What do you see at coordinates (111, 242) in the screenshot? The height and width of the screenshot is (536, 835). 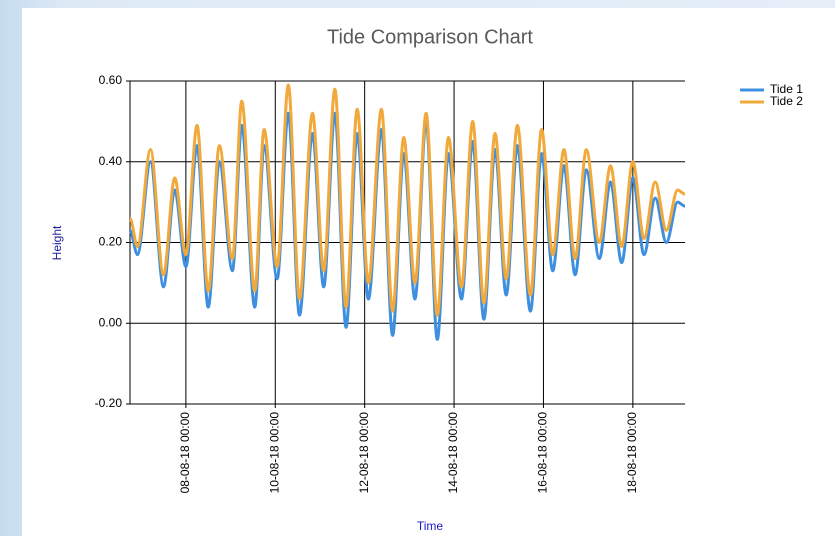 I see `y-tick-label: 0.20` at bounding box center [111, 242].